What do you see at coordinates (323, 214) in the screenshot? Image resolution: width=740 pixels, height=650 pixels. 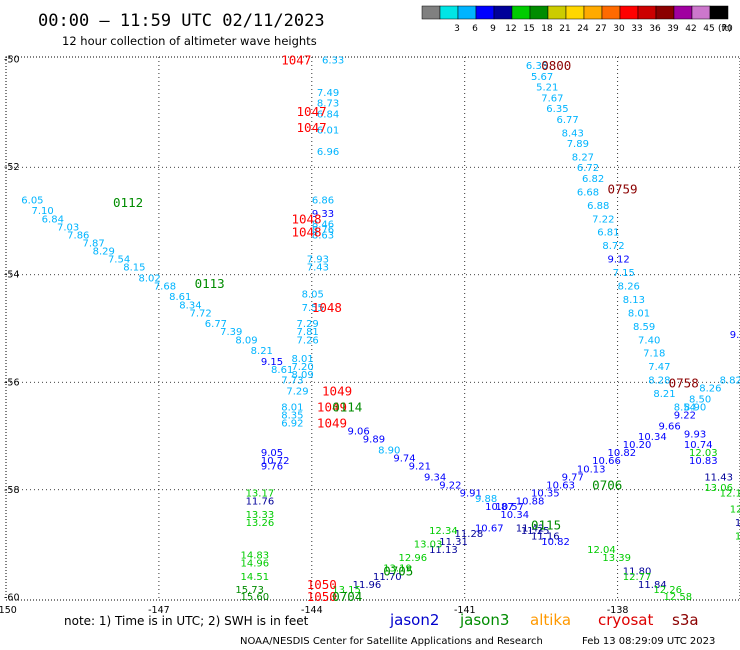 I see `swh-value: 9.33` at bounding box center [323, 214].